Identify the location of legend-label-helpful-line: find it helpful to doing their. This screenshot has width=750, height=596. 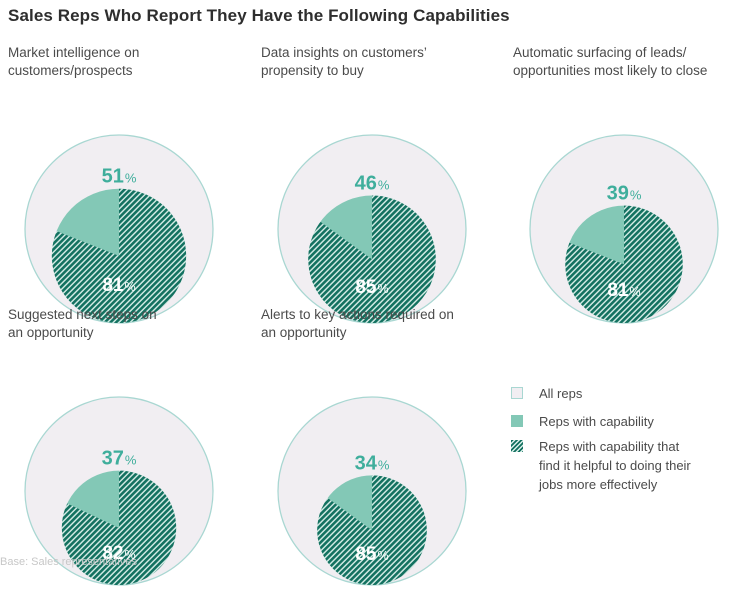
(615, 465).